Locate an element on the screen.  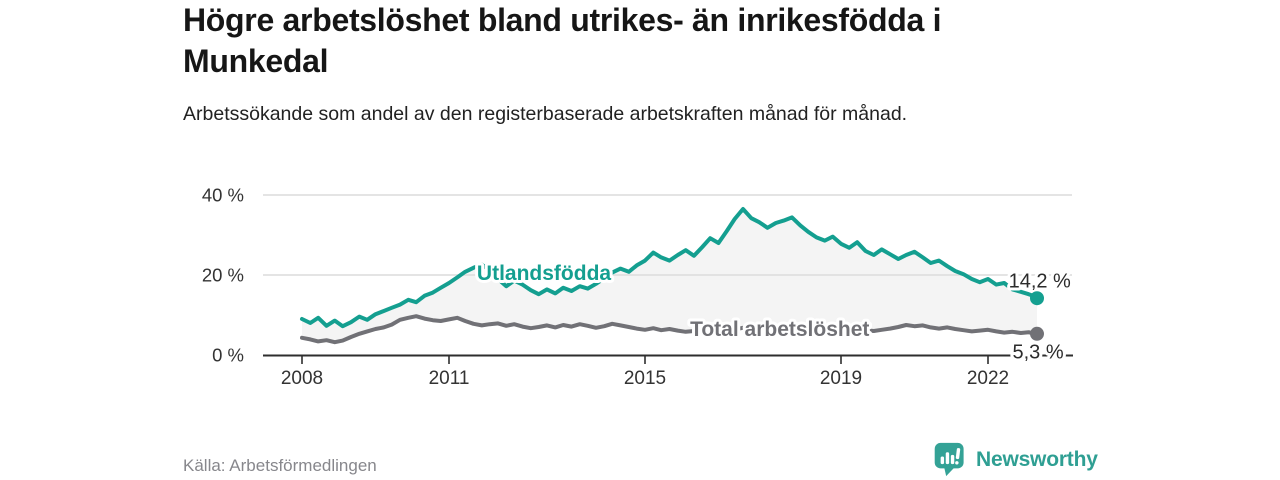
x-tick-label: 2011 is located at coordinates (449, 378).